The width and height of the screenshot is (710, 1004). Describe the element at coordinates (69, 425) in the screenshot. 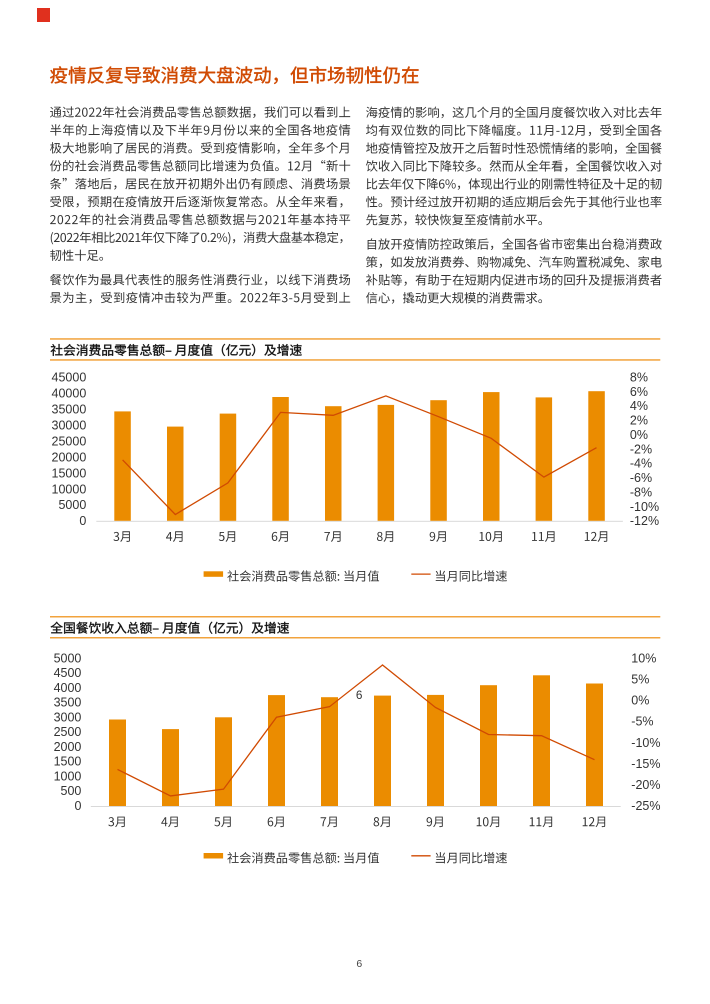

I see `svg-text: 30000` at that location.